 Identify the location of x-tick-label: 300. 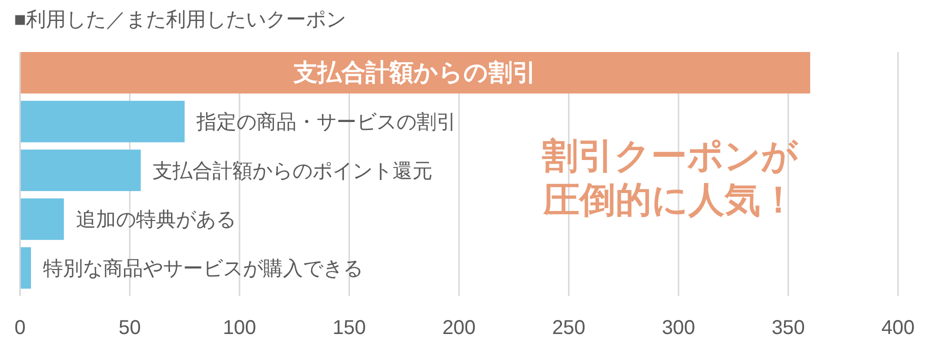
(679, 328).